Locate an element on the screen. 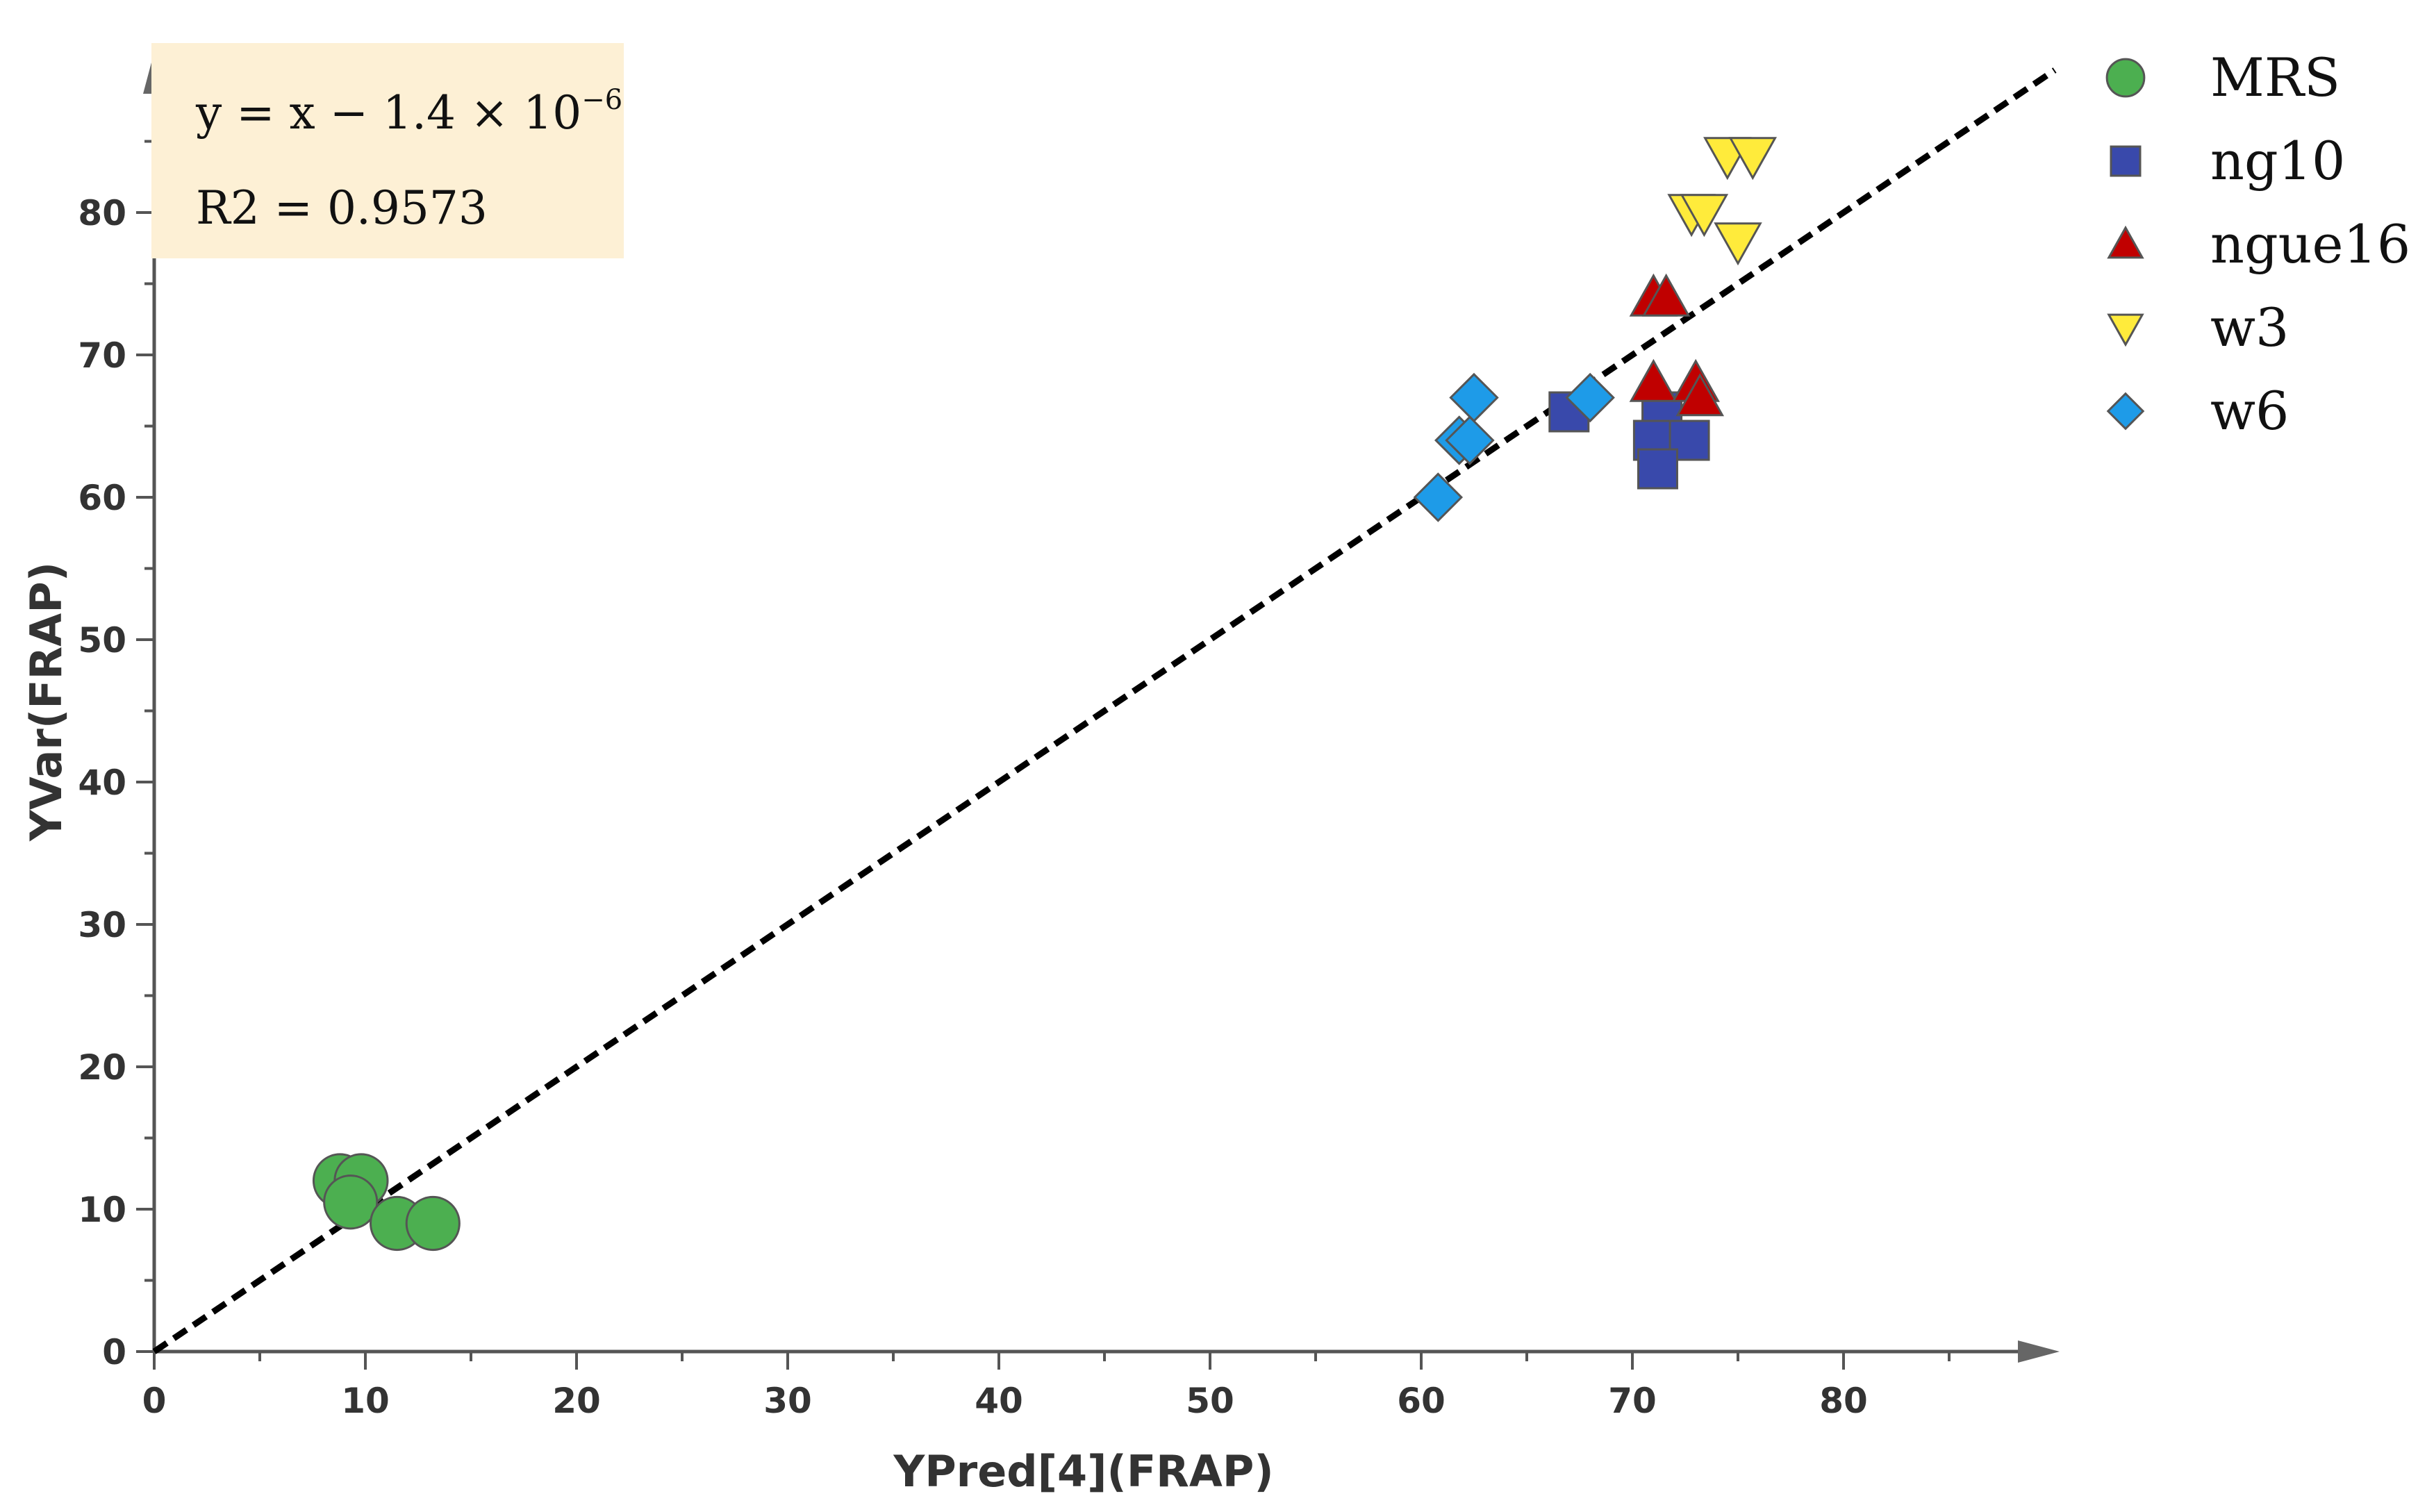 Image resolution: width=2418 pixels, height=1512 pixels. x-axis-title: YPred[4](FRAP) is located at coordinates (1083, 1472).